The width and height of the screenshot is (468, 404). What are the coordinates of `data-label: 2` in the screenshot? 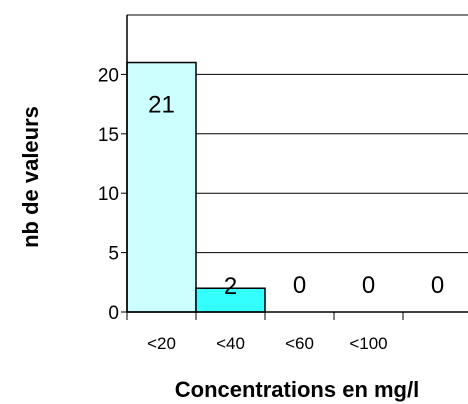 It's located at (230, 286).